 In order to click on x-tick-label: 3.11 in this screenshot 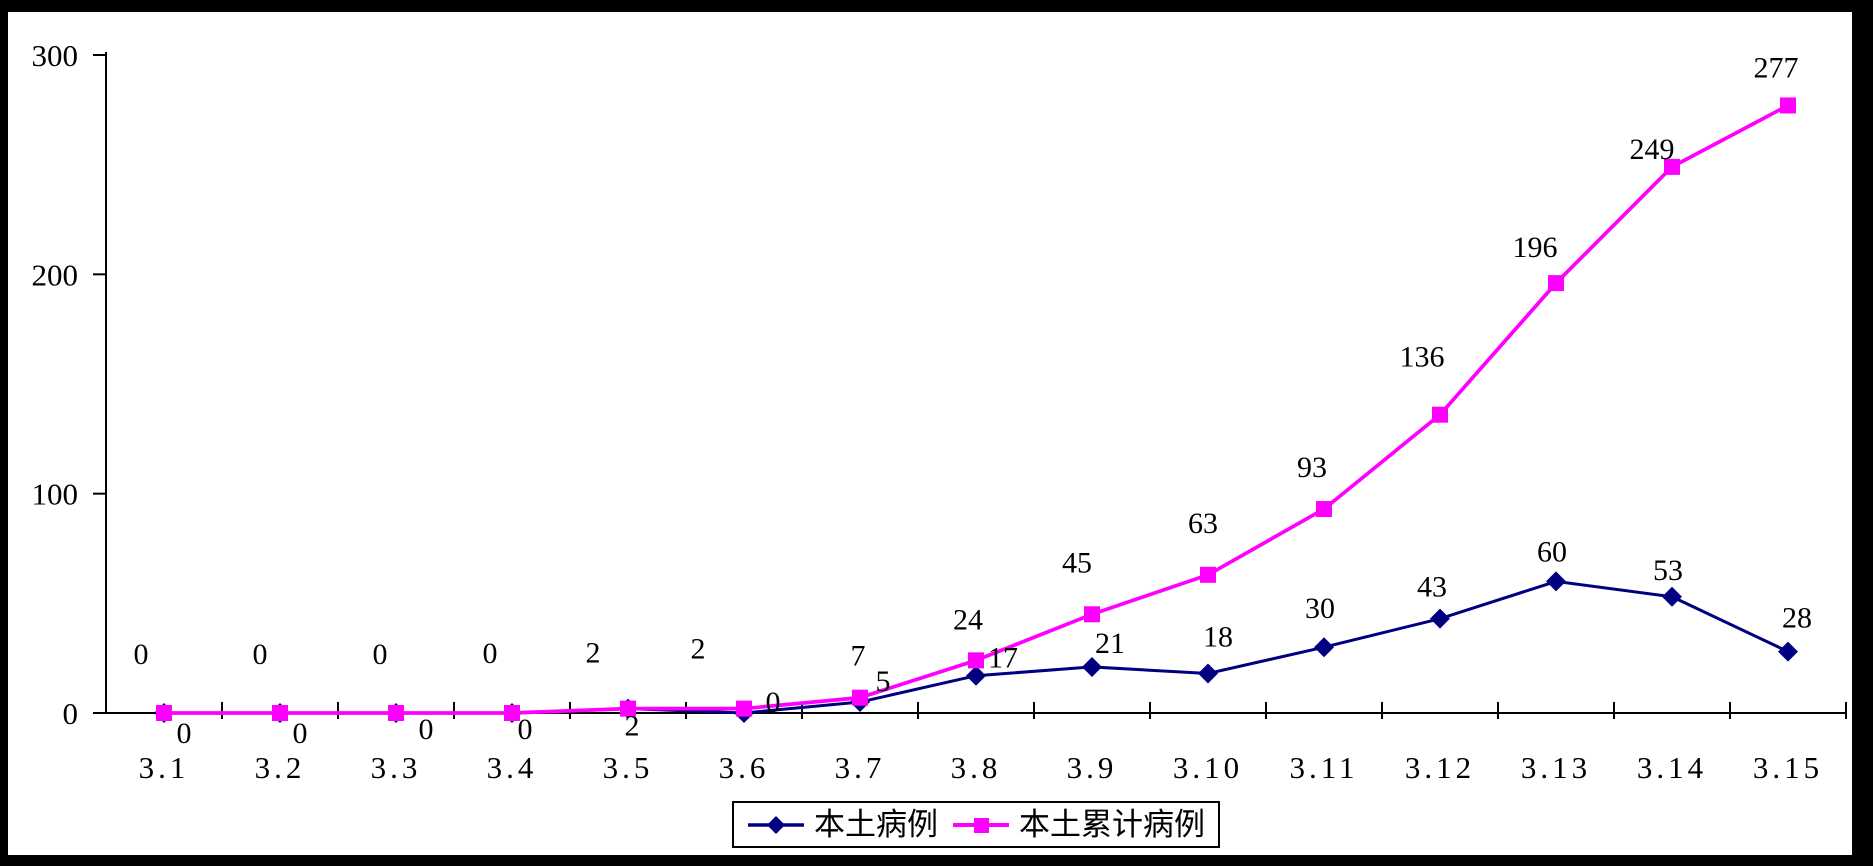, I will do `click(1323, 767)`.